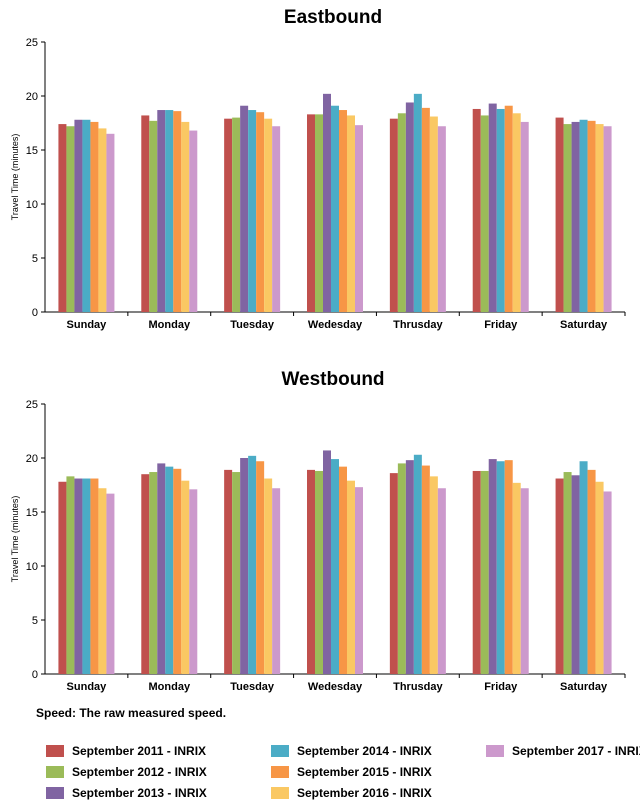 The image size is (640, 810). Describe the element at coordinates (351, 772) in the screenshot. I see `legend-item: September 2015 - INRIX` at that location.